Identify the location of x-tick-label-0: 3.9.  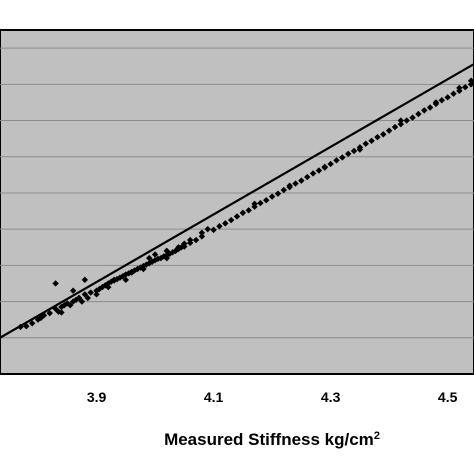
(97, 397).